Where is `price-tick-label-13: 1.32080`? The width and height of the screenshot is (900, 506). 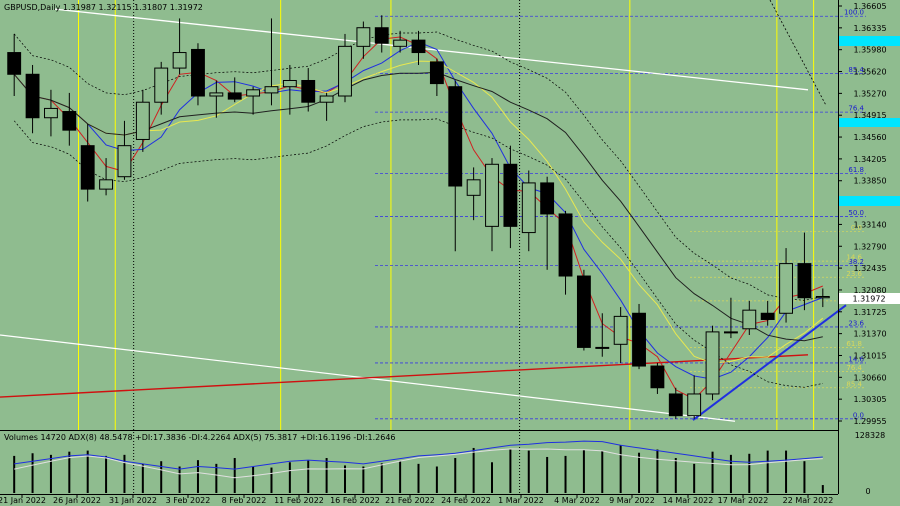
price-tick-label-13: 1.32080 is located at coordinates (869, 290).